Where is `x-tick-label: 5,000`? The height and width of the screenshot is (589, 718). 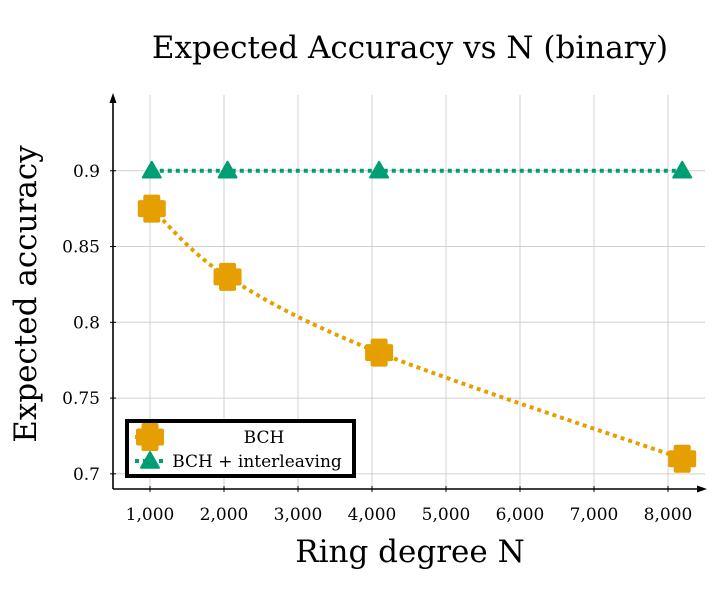 x-tick-label: 5,000 is located at coordinates (446, 515).